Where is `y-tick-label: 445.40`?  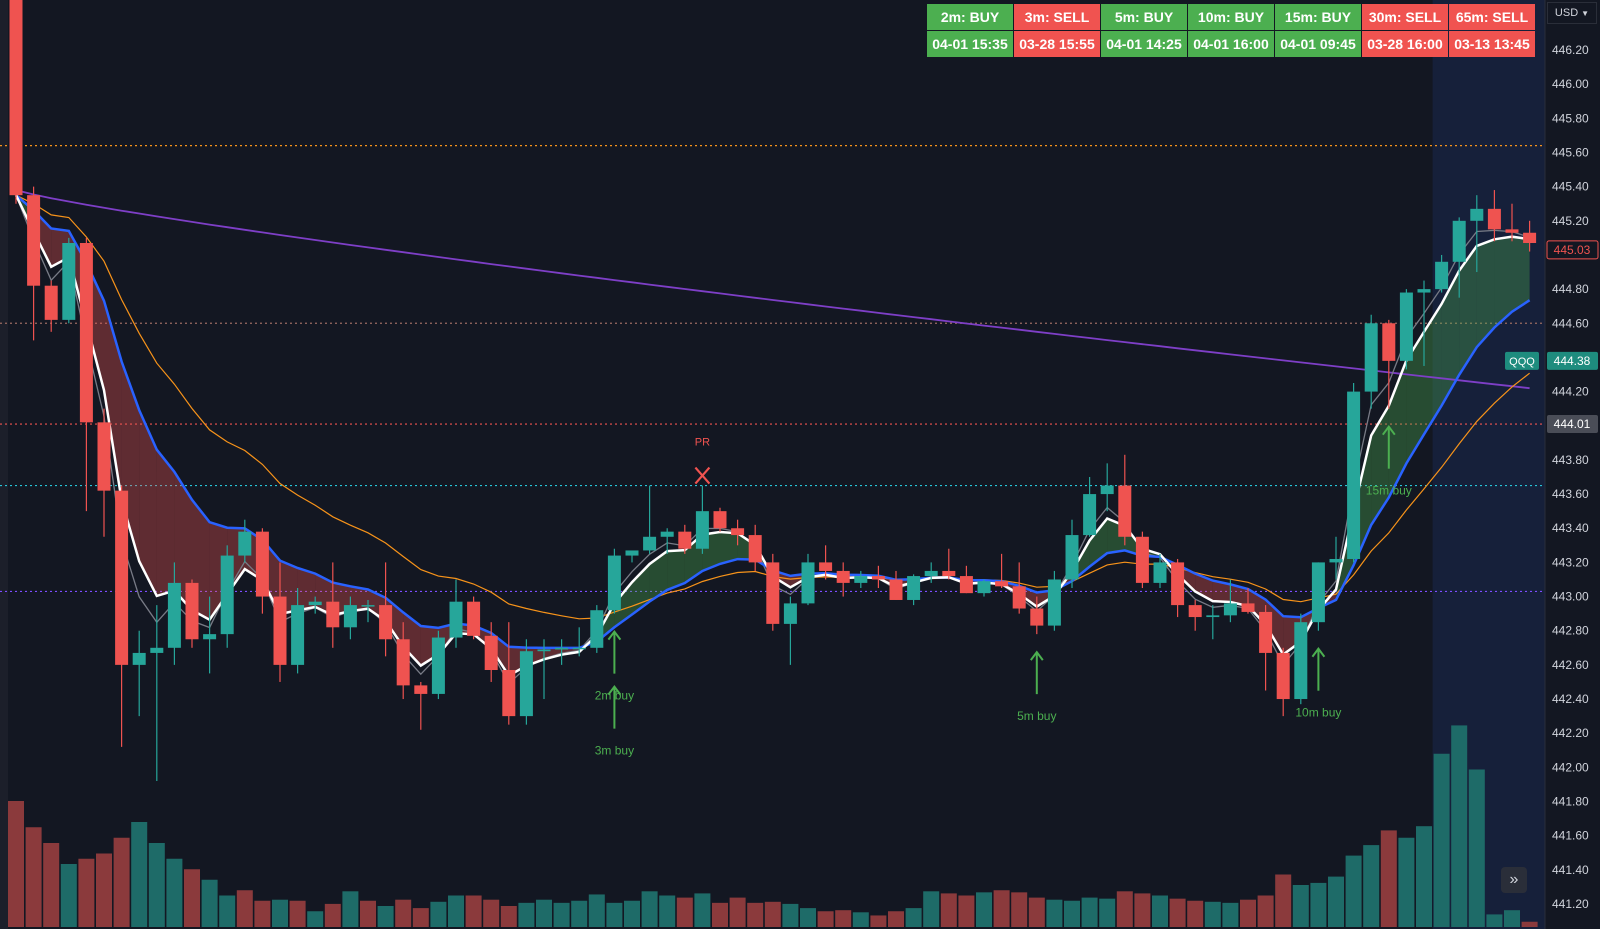
y-tick-label: 445.40 is located at coordinates (1570, 187).